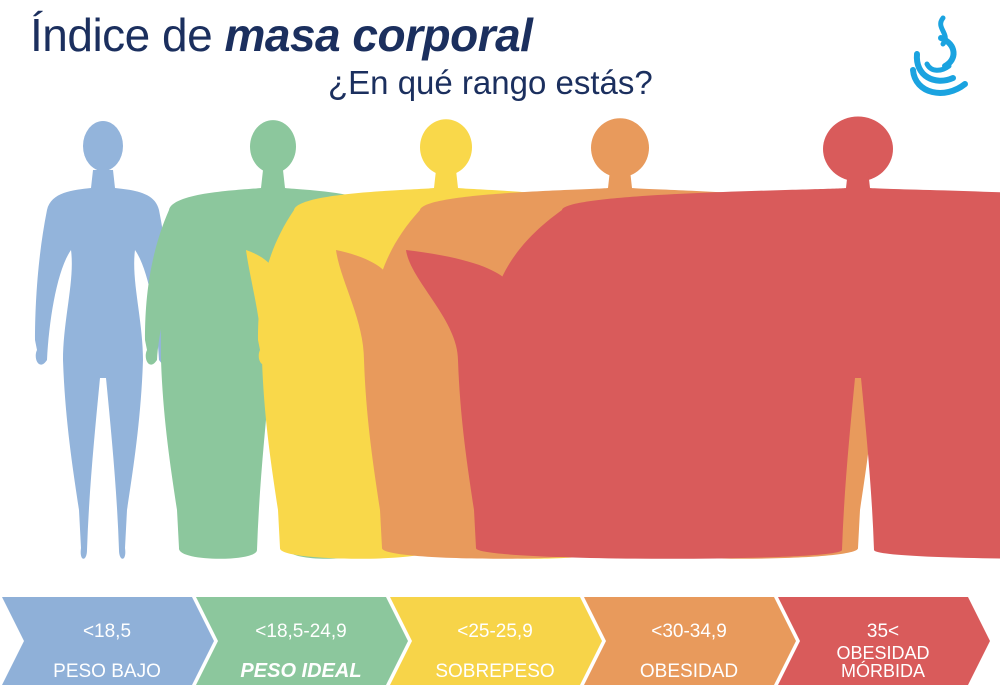 Image resolution: width=1000 pixels, height=700 pixels. What do you see at coordinates (107, 631) in the screenshot?
I see `range-value: <18,5` at bounding box center [107, 631].